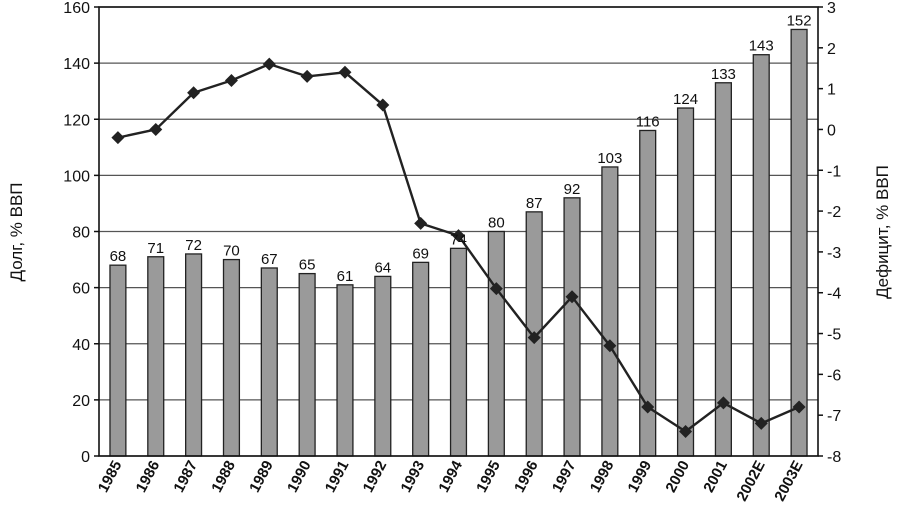  I want to click on y2-tick-label: 2, so click(831, 49).